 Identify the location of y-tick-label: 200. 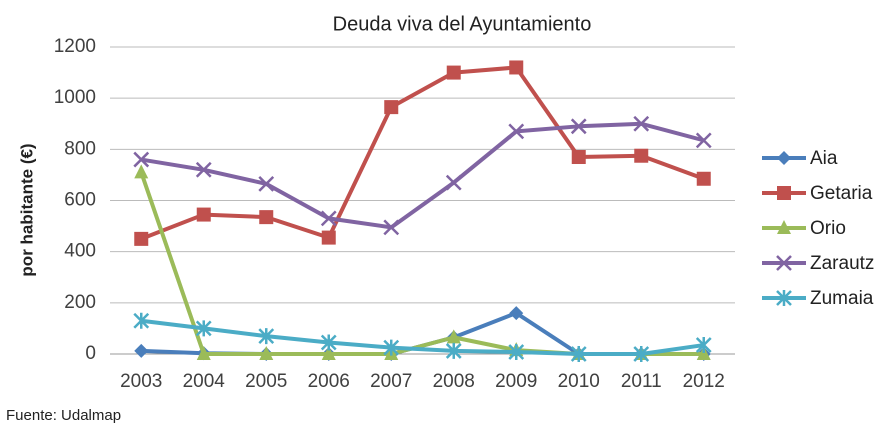
(80, 302).